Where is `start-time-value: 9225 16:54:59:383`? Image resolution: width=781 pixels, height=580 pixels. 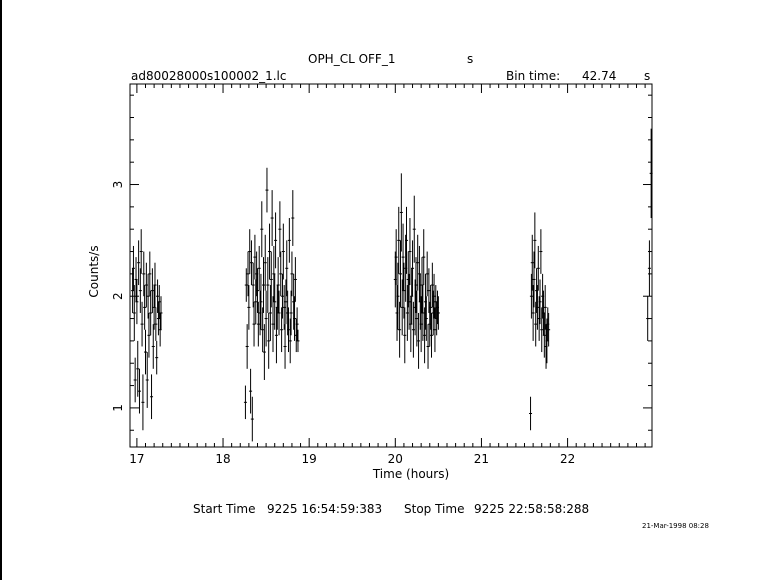
start-time-value: 9225 16:54:59:383 is located at coordinates (325, 509).